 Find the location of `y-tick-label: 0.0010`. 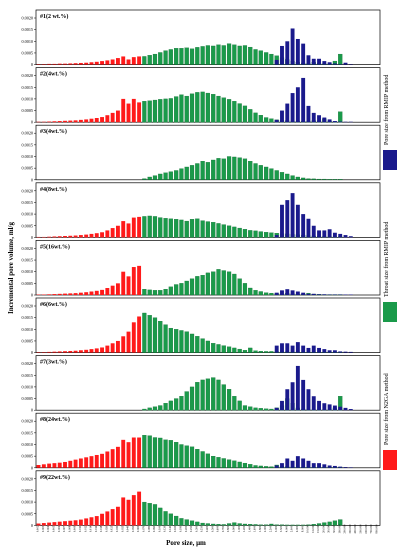

y-tick-label: 0.0010 is located at coordinates (27, 271).